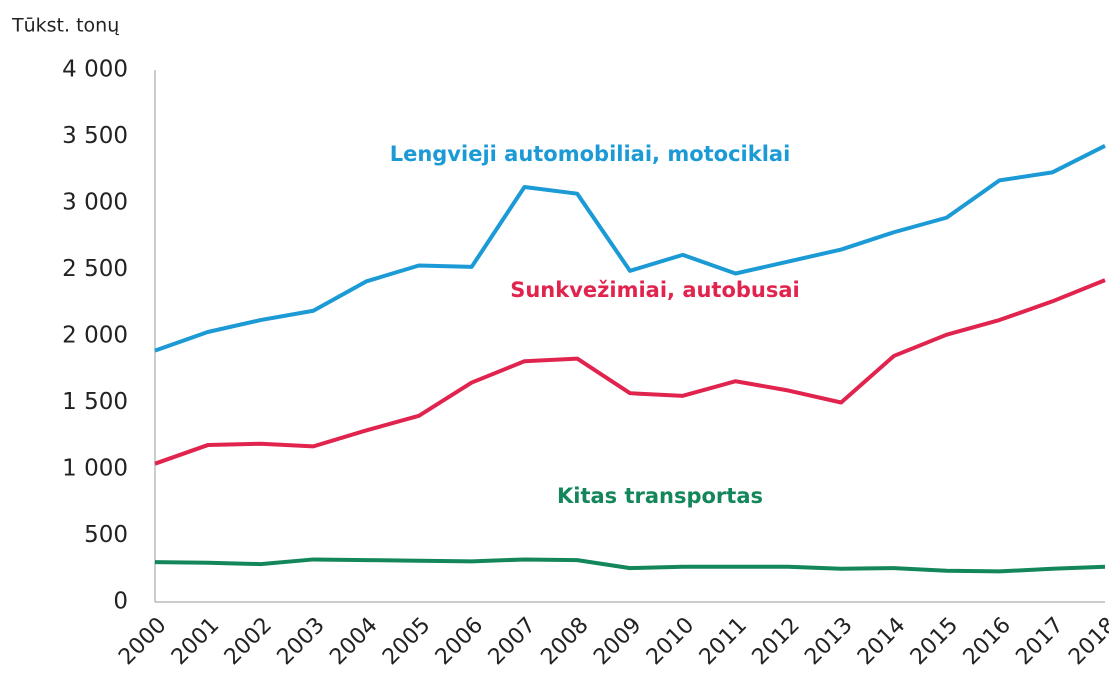  Describe the element at coordinates (95, 469) in the screenshot. I see `y-tick-label: 1 000` at that location.